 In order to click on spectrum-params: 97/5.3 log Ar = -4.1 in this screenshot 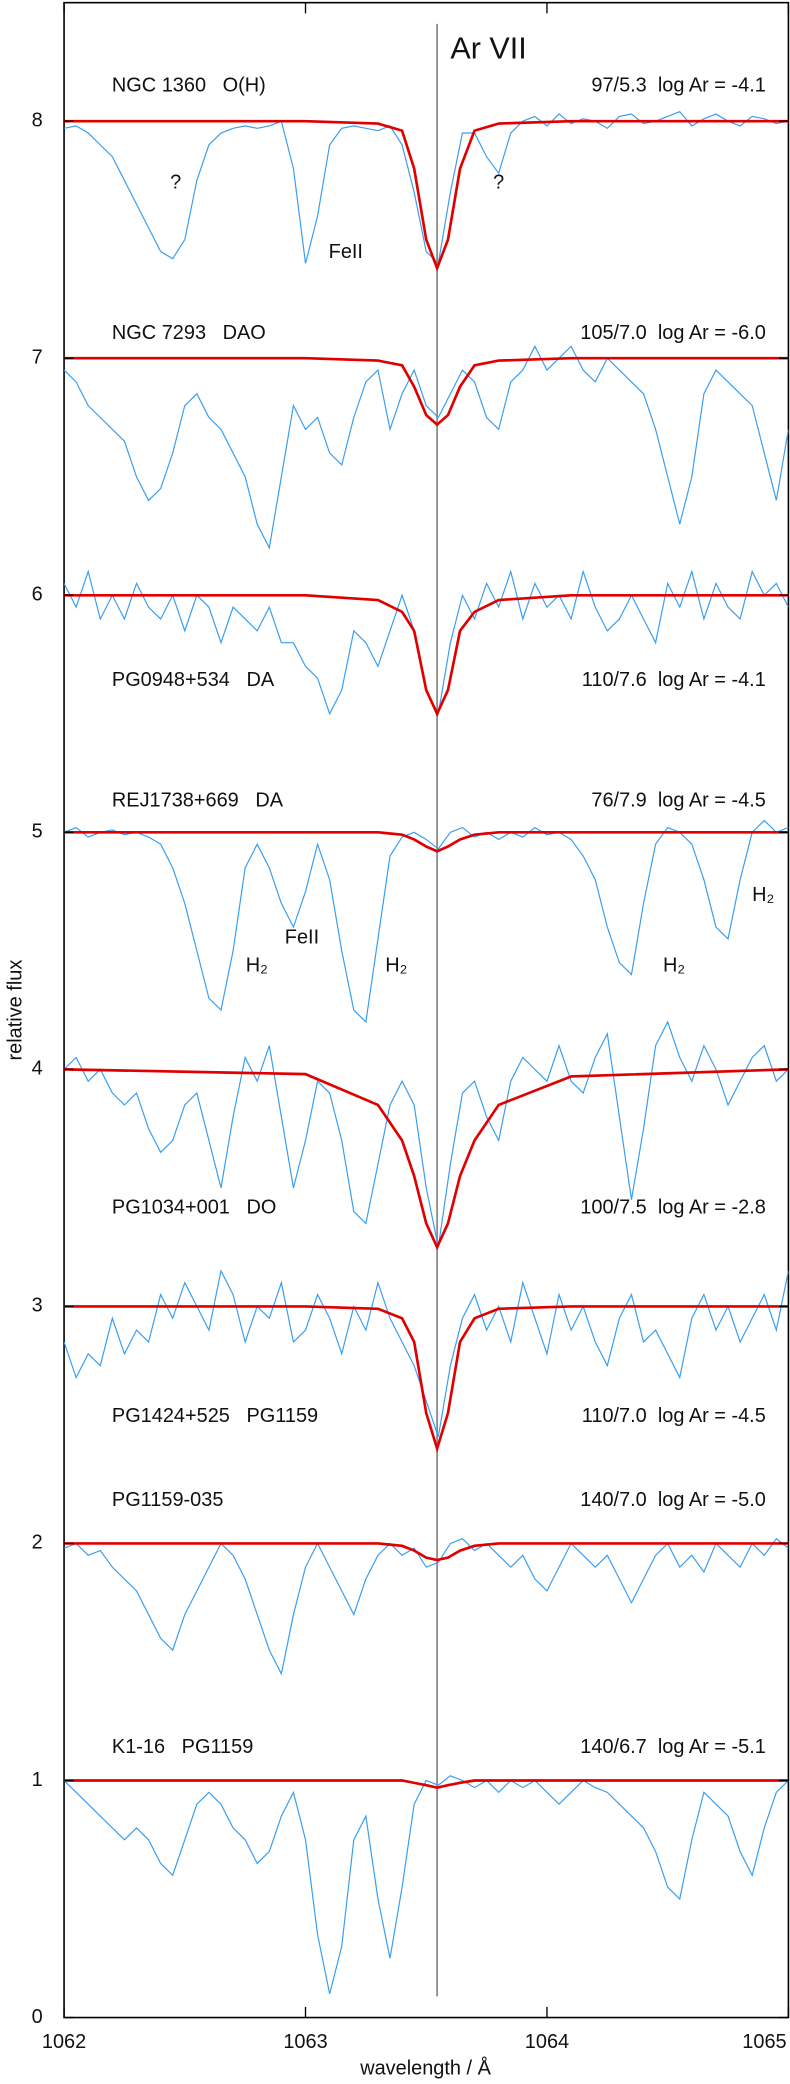, I will do `click(678, 86)`.